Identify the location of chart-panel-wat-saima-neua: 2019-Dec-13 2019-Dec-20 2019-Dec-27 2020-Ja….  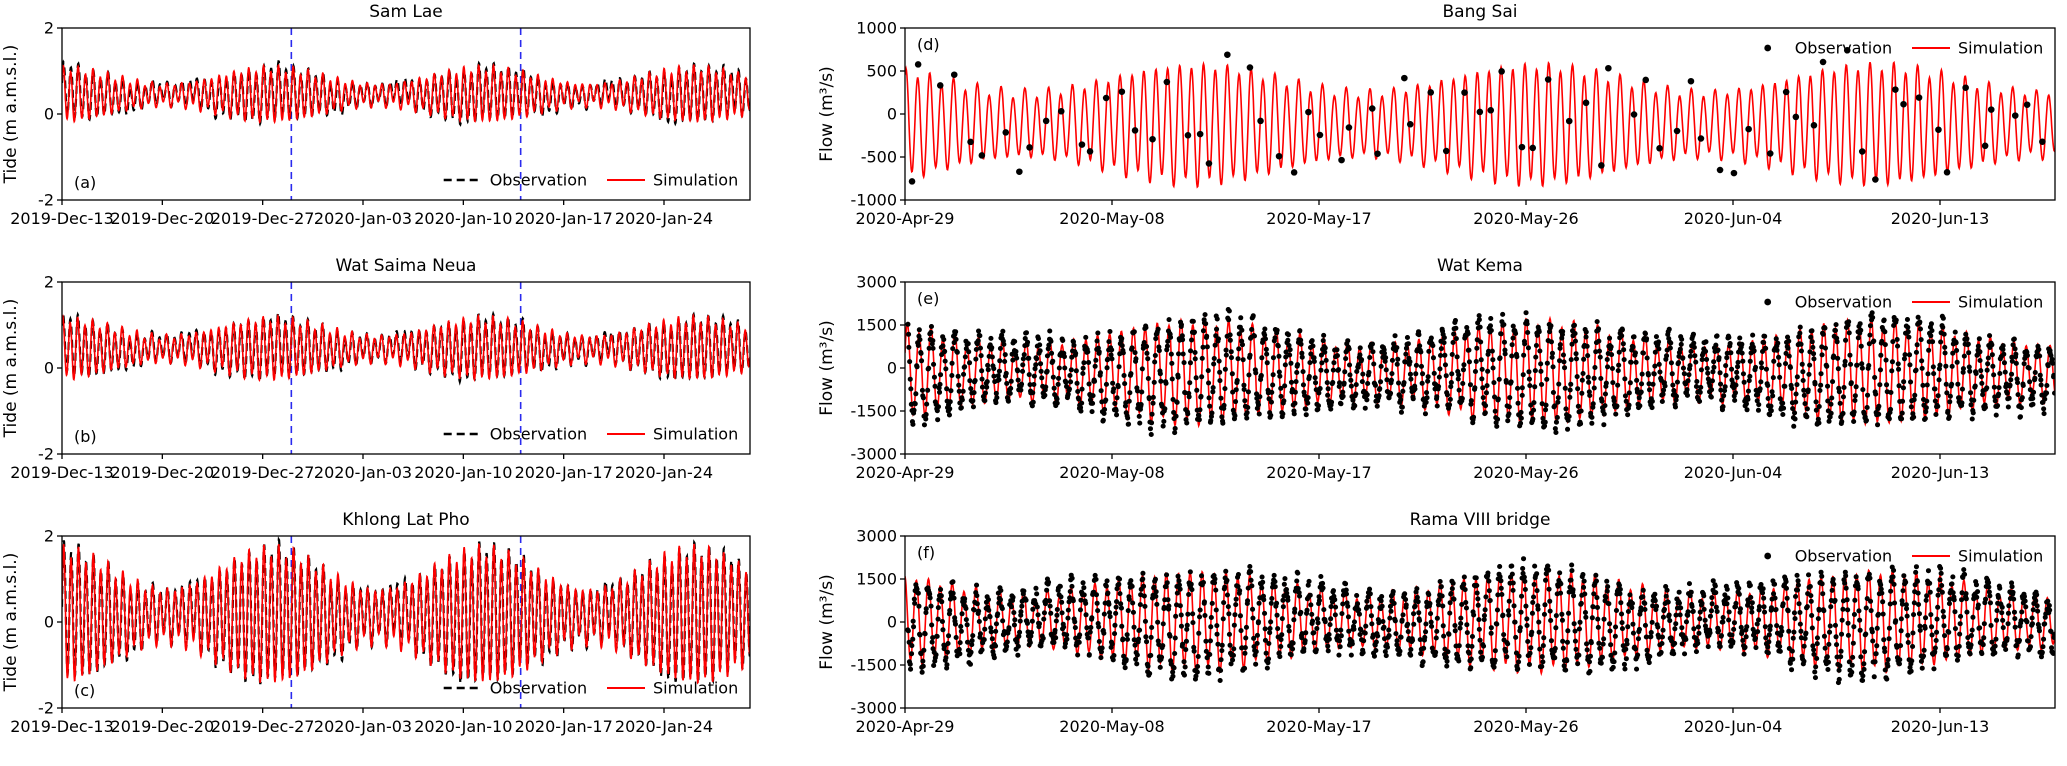
(405, 381).